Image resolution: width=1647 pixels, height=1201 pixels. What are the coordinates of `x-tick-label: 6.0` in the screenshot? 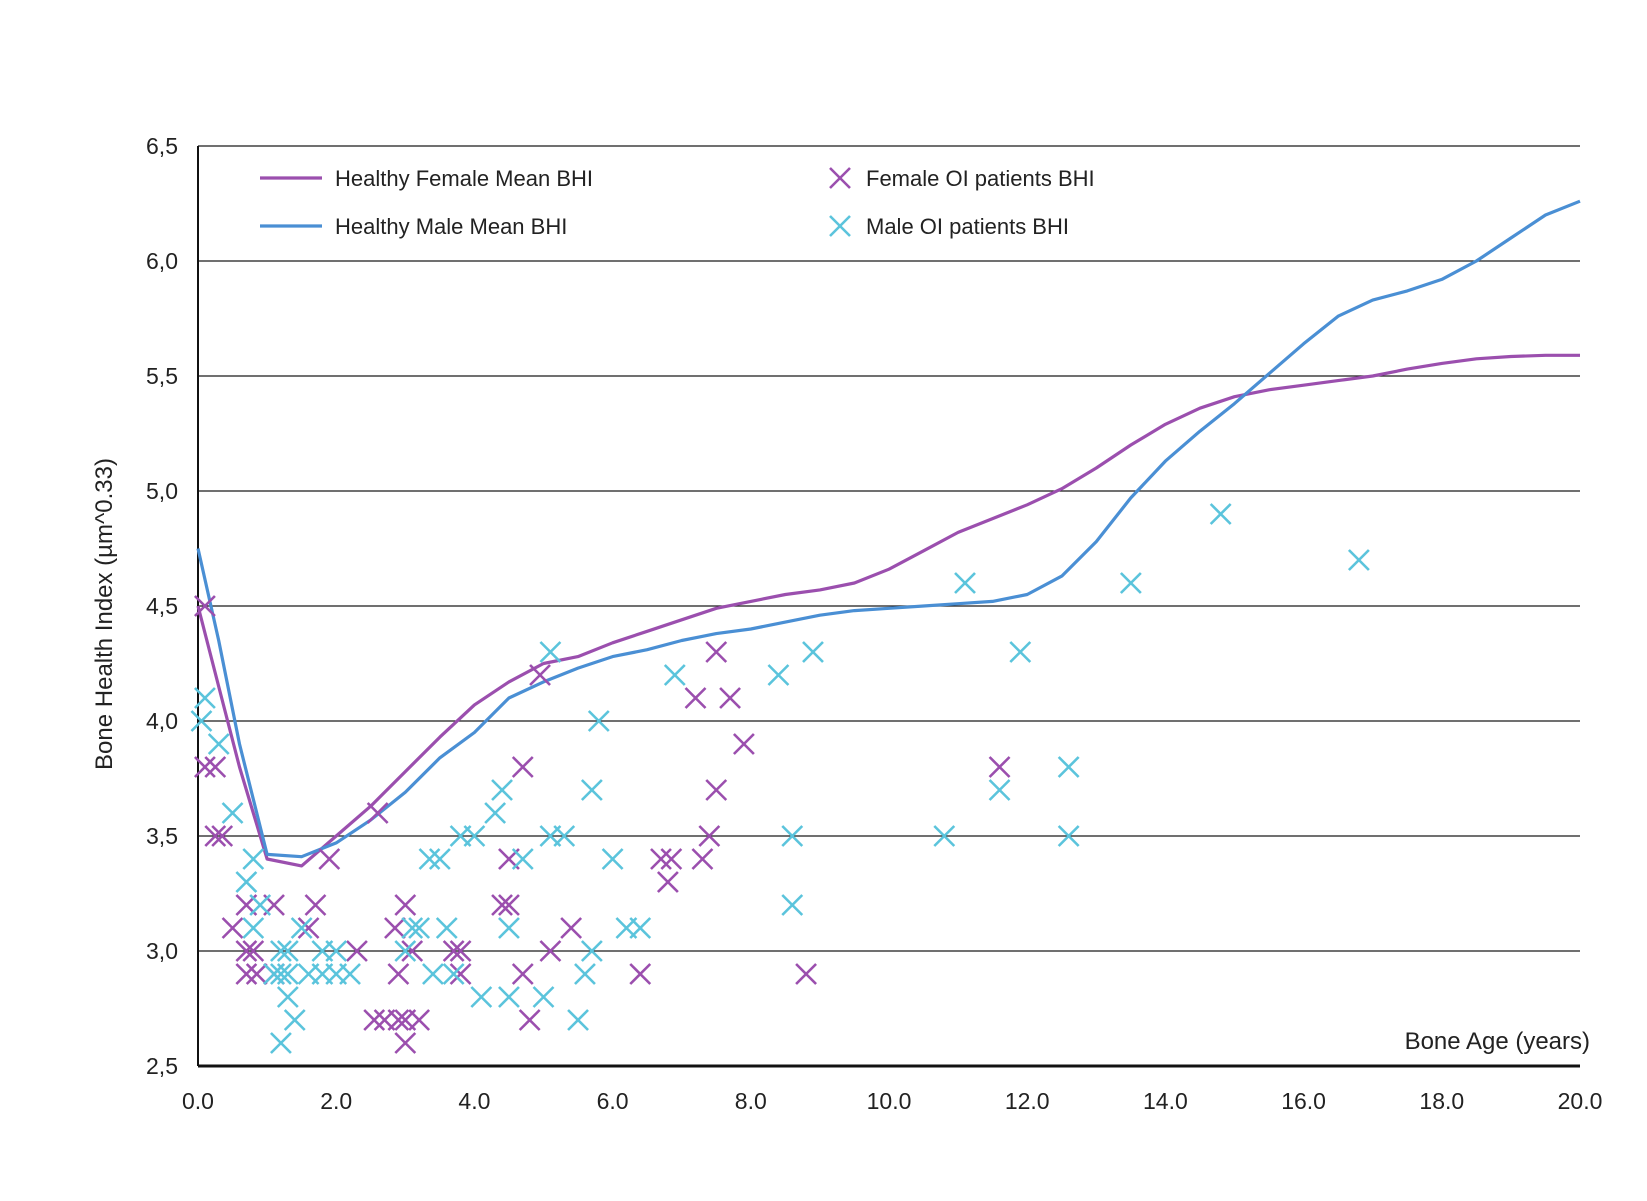 It's located at (613, 1101).